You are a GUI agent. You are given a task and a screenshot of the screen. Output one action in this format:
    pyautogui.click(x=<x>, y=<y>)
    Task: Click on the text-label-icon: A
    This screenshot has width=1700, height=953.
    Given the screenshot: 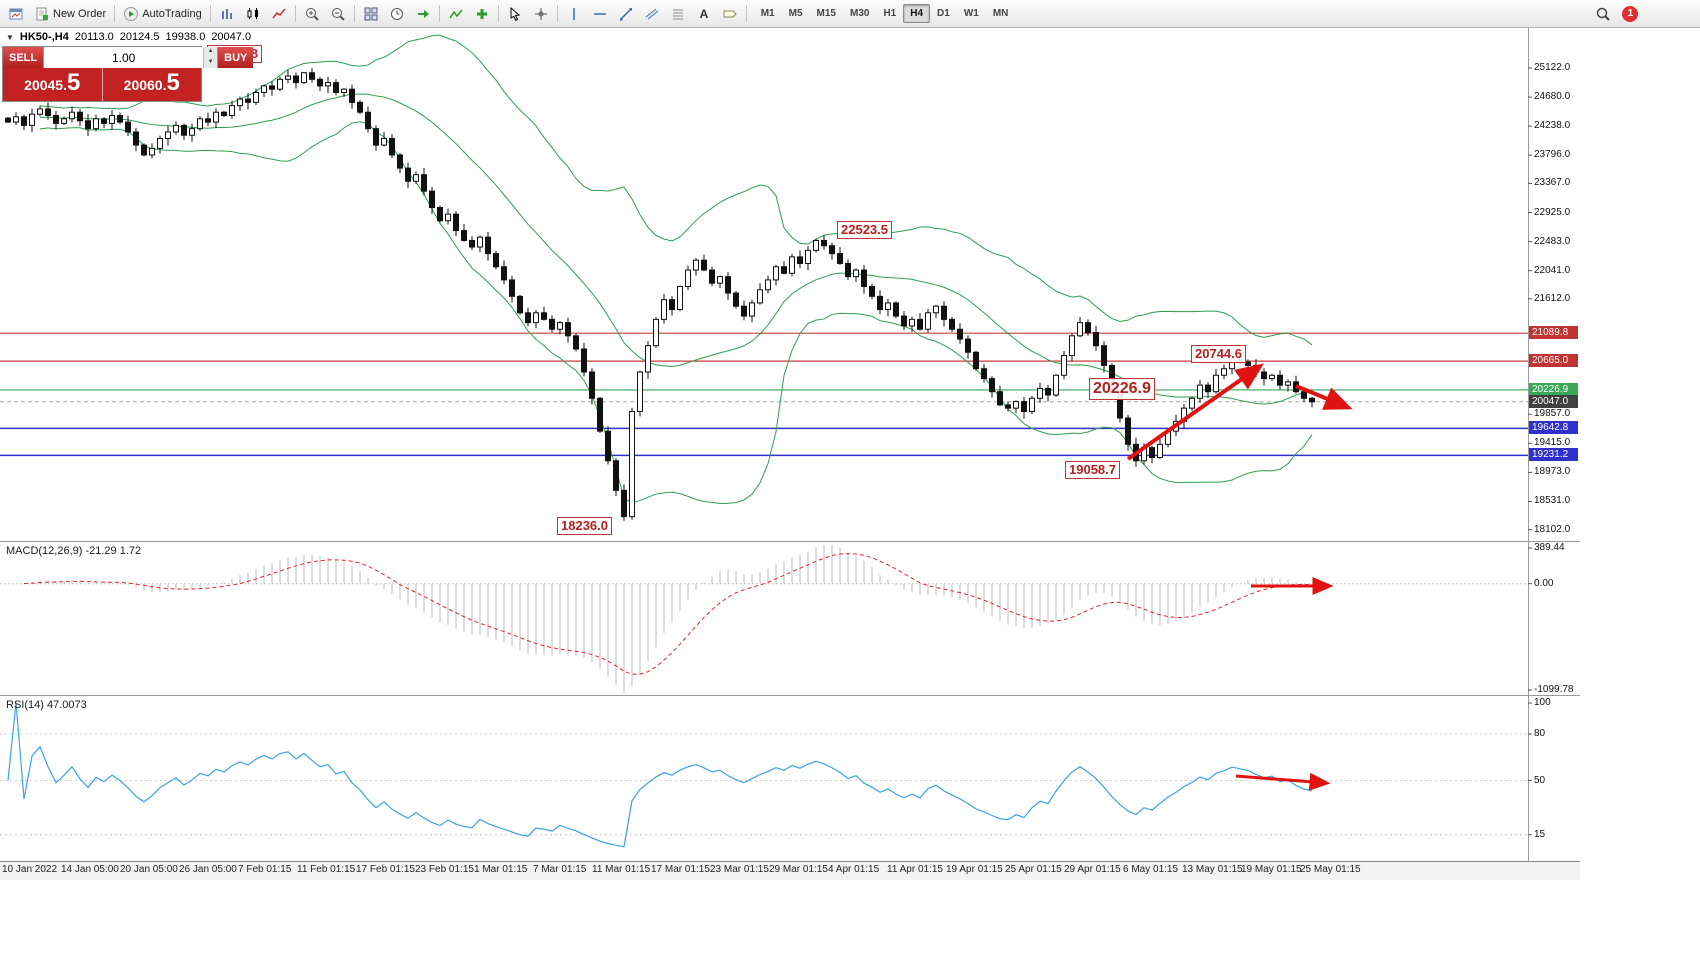 What is the action you would take?
    pyautogui.click(x=703, y=14)
    